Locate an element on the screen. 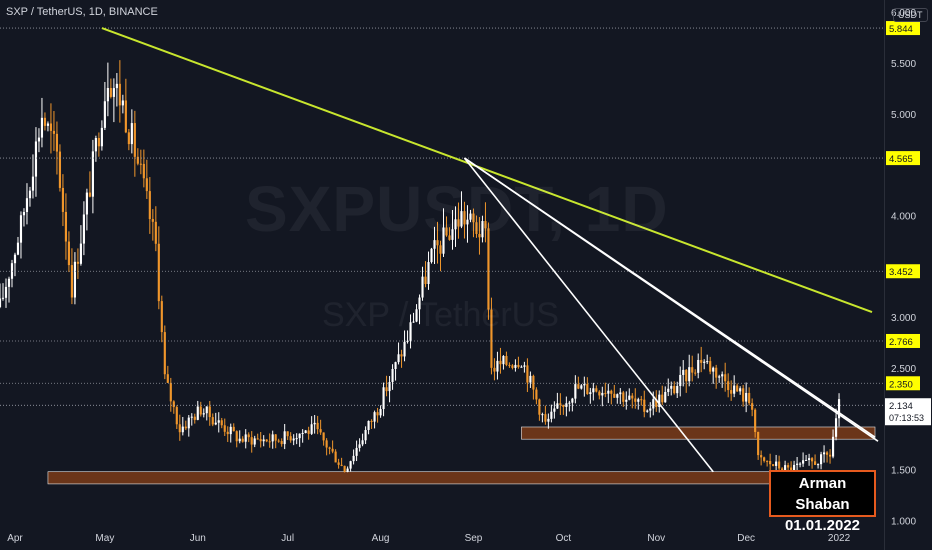 Image resolution: width=932 pixels, height=550 pixels. x-axis: Apr May Jun Jul Aug Sep Oct Nov Dec 2022 is located at coordinates (428, 538).